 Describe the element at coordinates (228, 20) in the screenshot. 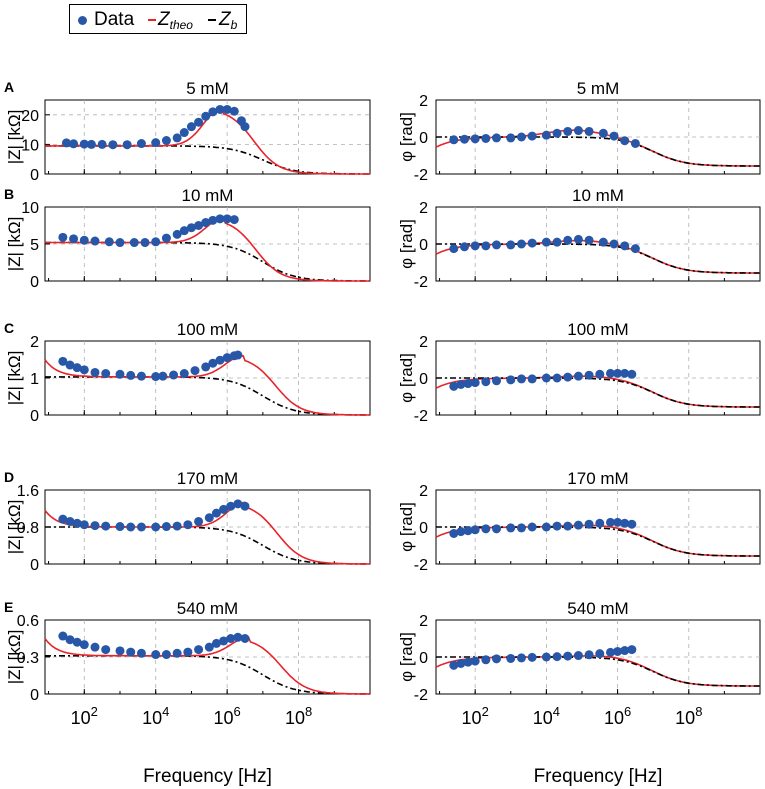

I see `legend-bulk-label: Zb` at that location.